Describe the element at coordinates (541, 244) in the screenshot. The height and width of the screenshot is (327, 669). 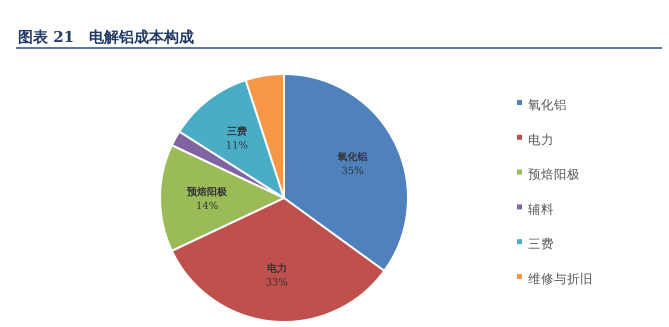
I see `legend-label: 三费` at that location.